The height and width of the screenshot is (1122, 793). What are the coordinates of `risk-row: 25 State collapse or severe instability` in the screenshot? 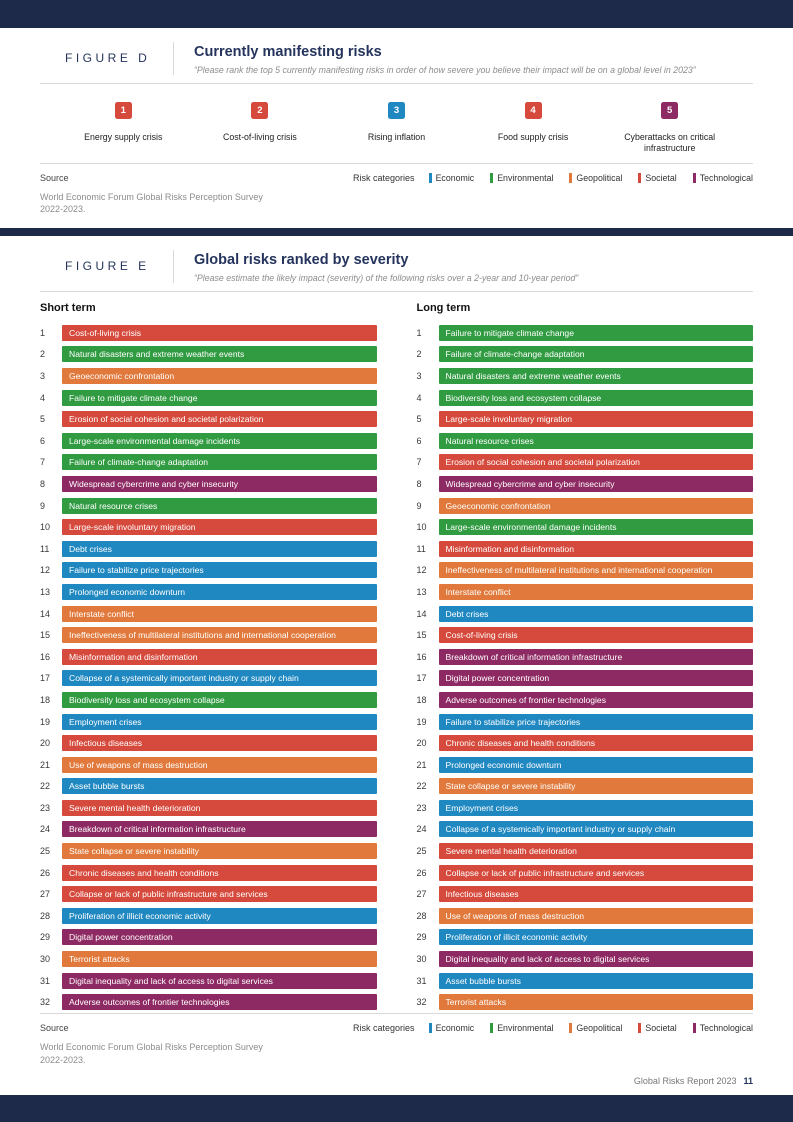 It's located at (208, 851).